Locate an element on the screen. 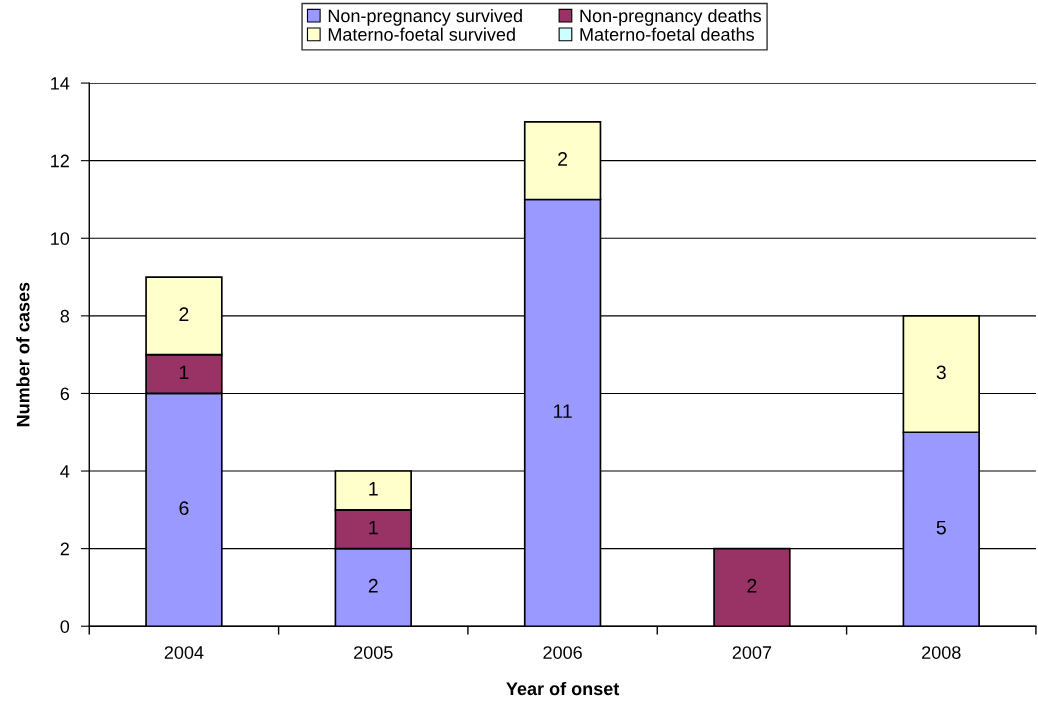 The width and height of the screenshot is (1038, 710). y-tick-label: 6 is located at coordinates (65, 394).